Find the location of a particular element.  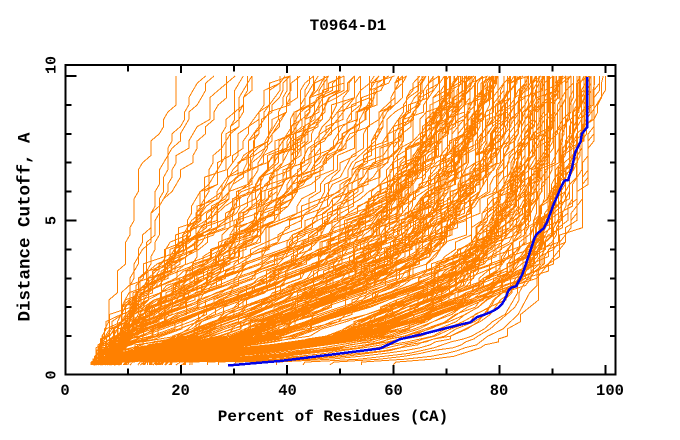

svg-text: 10 is located at coordinates (51, 65).